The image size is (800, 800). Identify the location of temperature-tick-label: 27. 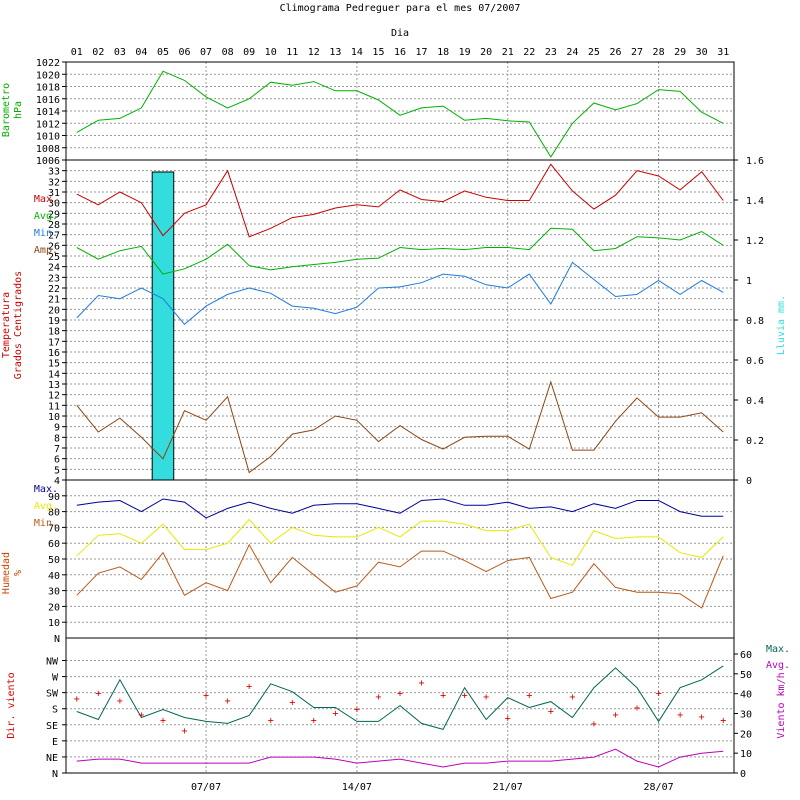
(54, 236).